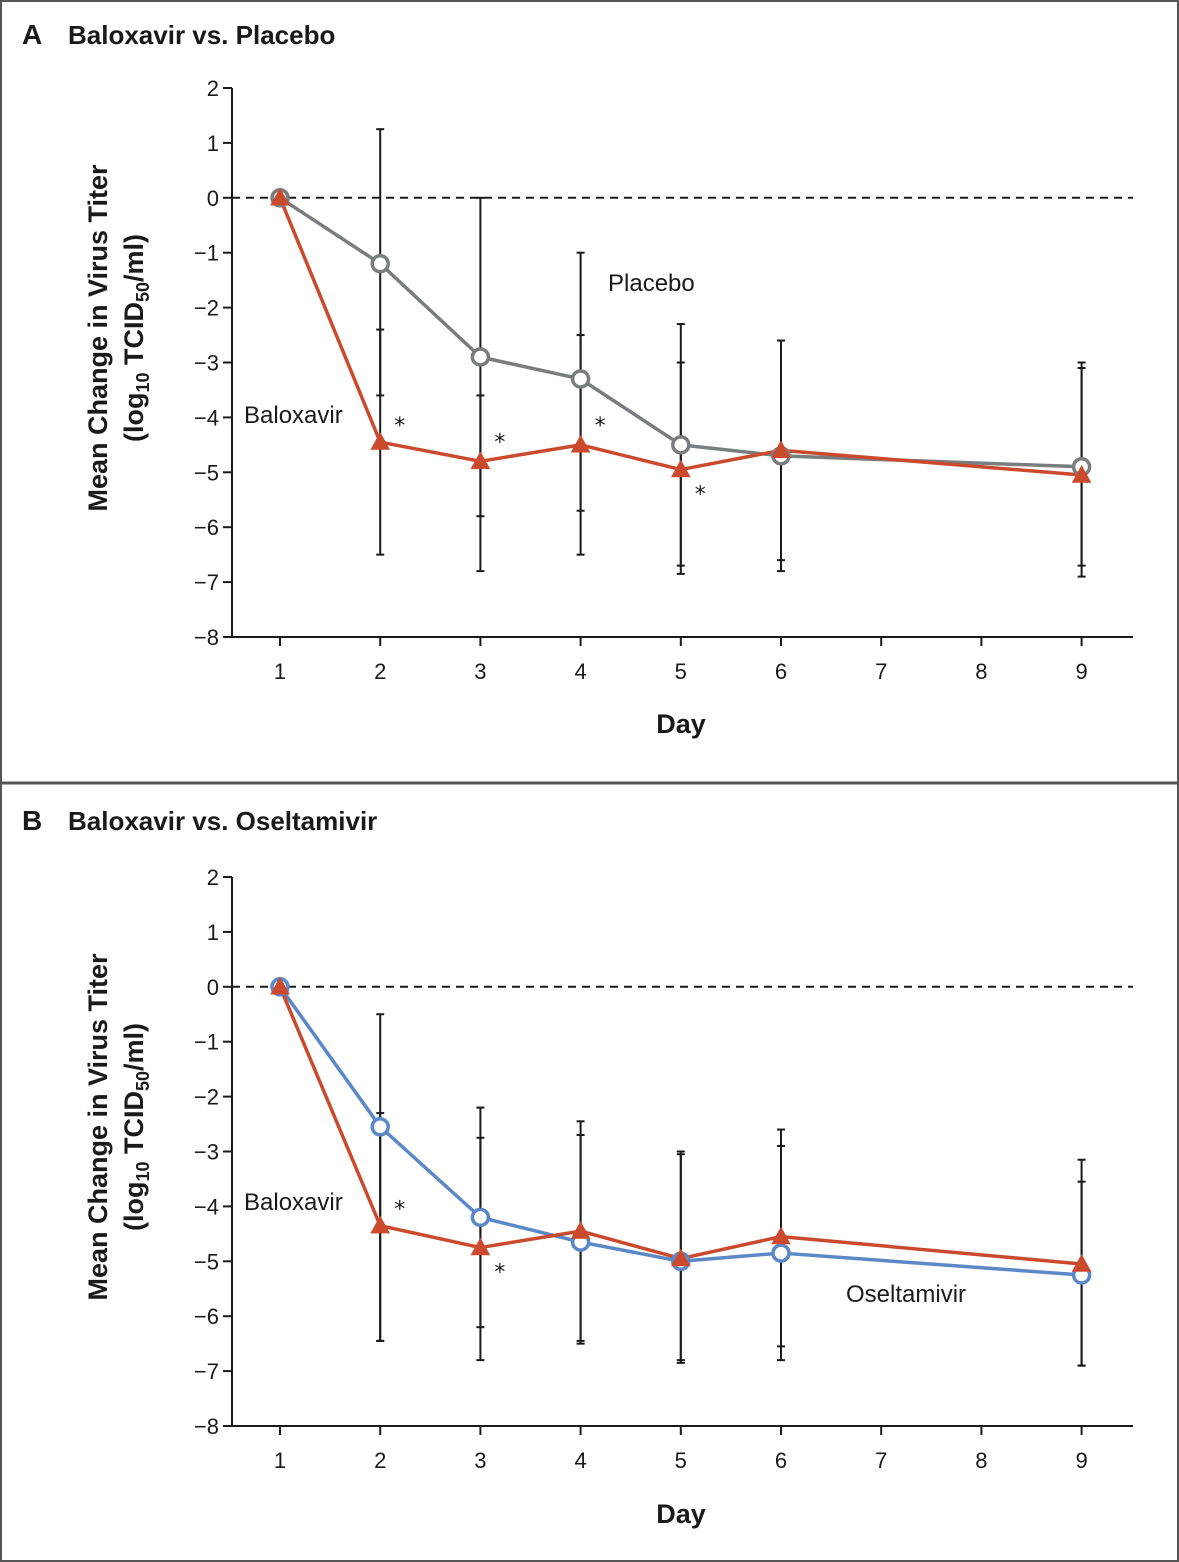 This screenshot has height=1562, width=1179. Describe the element at coordinates (981, 671) in the screenshot. I see `panel-a-x-tick-label: 8` at that location.